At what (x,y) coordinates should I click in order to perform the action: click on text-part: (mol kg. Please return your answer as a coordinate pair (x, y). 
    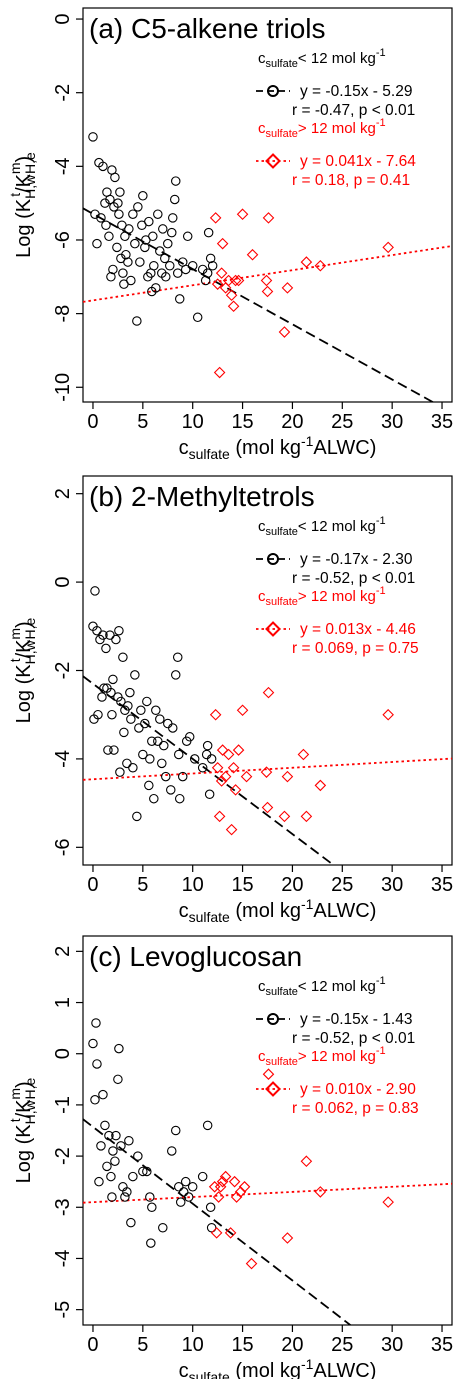
    Looking at the image, I should click on (265, 911).